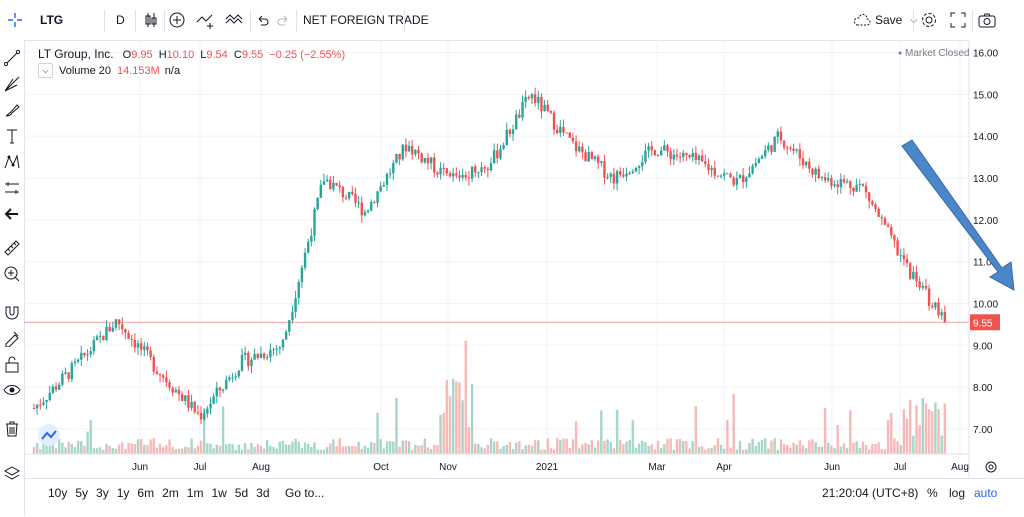 This screenshot has width=1024, height=517. I want to click on add-indicator-icon, so click(177, 20).